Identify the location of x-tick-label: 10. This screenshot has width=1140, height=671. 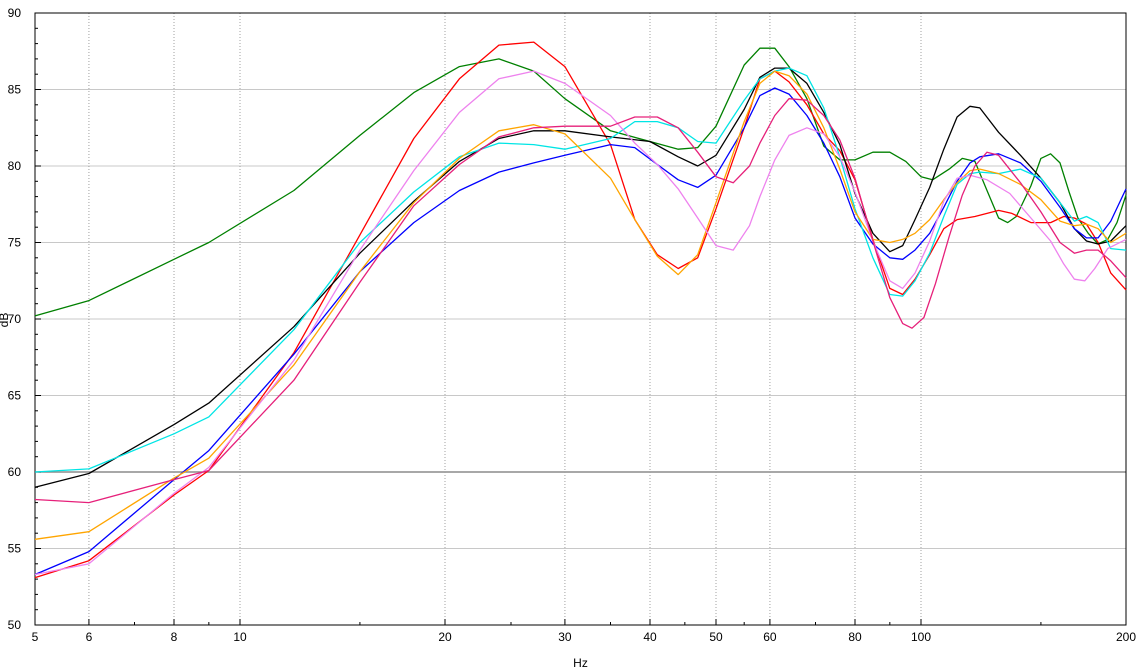
(240, 637).